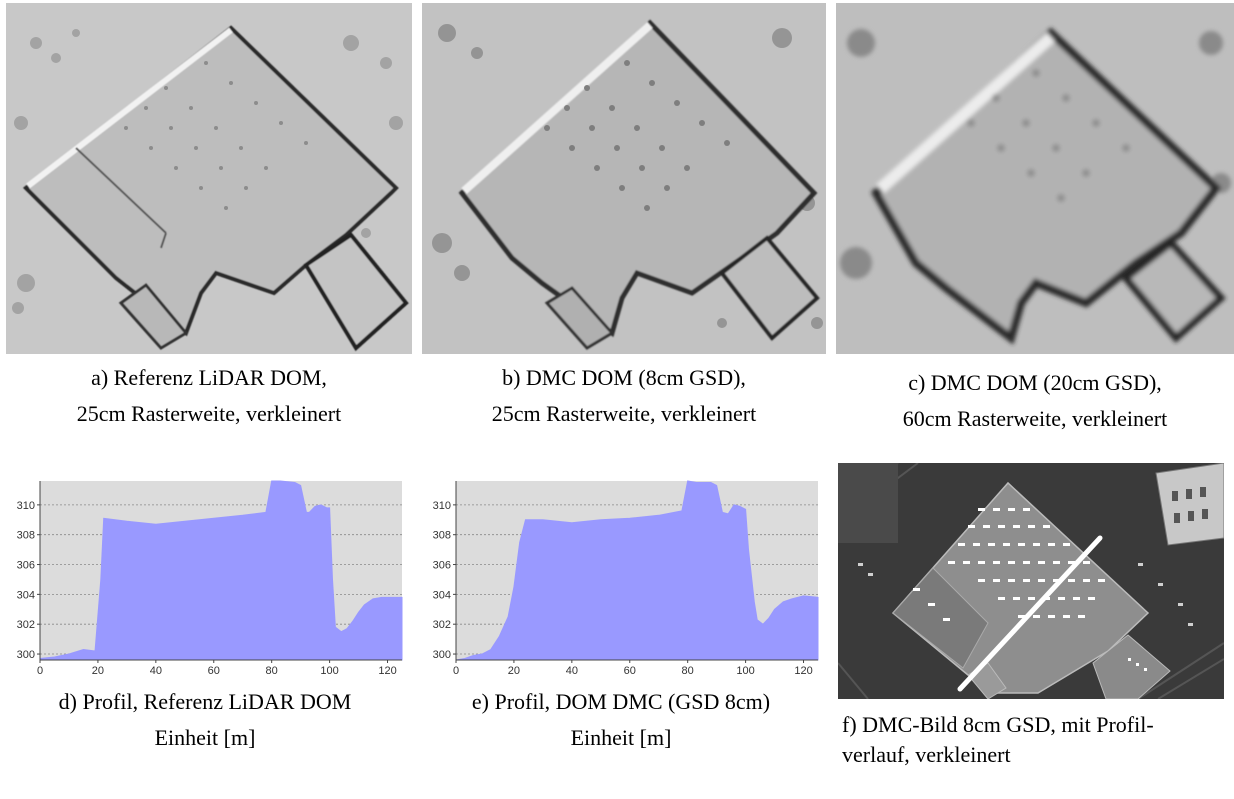  Describe the element at coordinates (1030, 613) in the screenshot. I see `profile-line` at that location.